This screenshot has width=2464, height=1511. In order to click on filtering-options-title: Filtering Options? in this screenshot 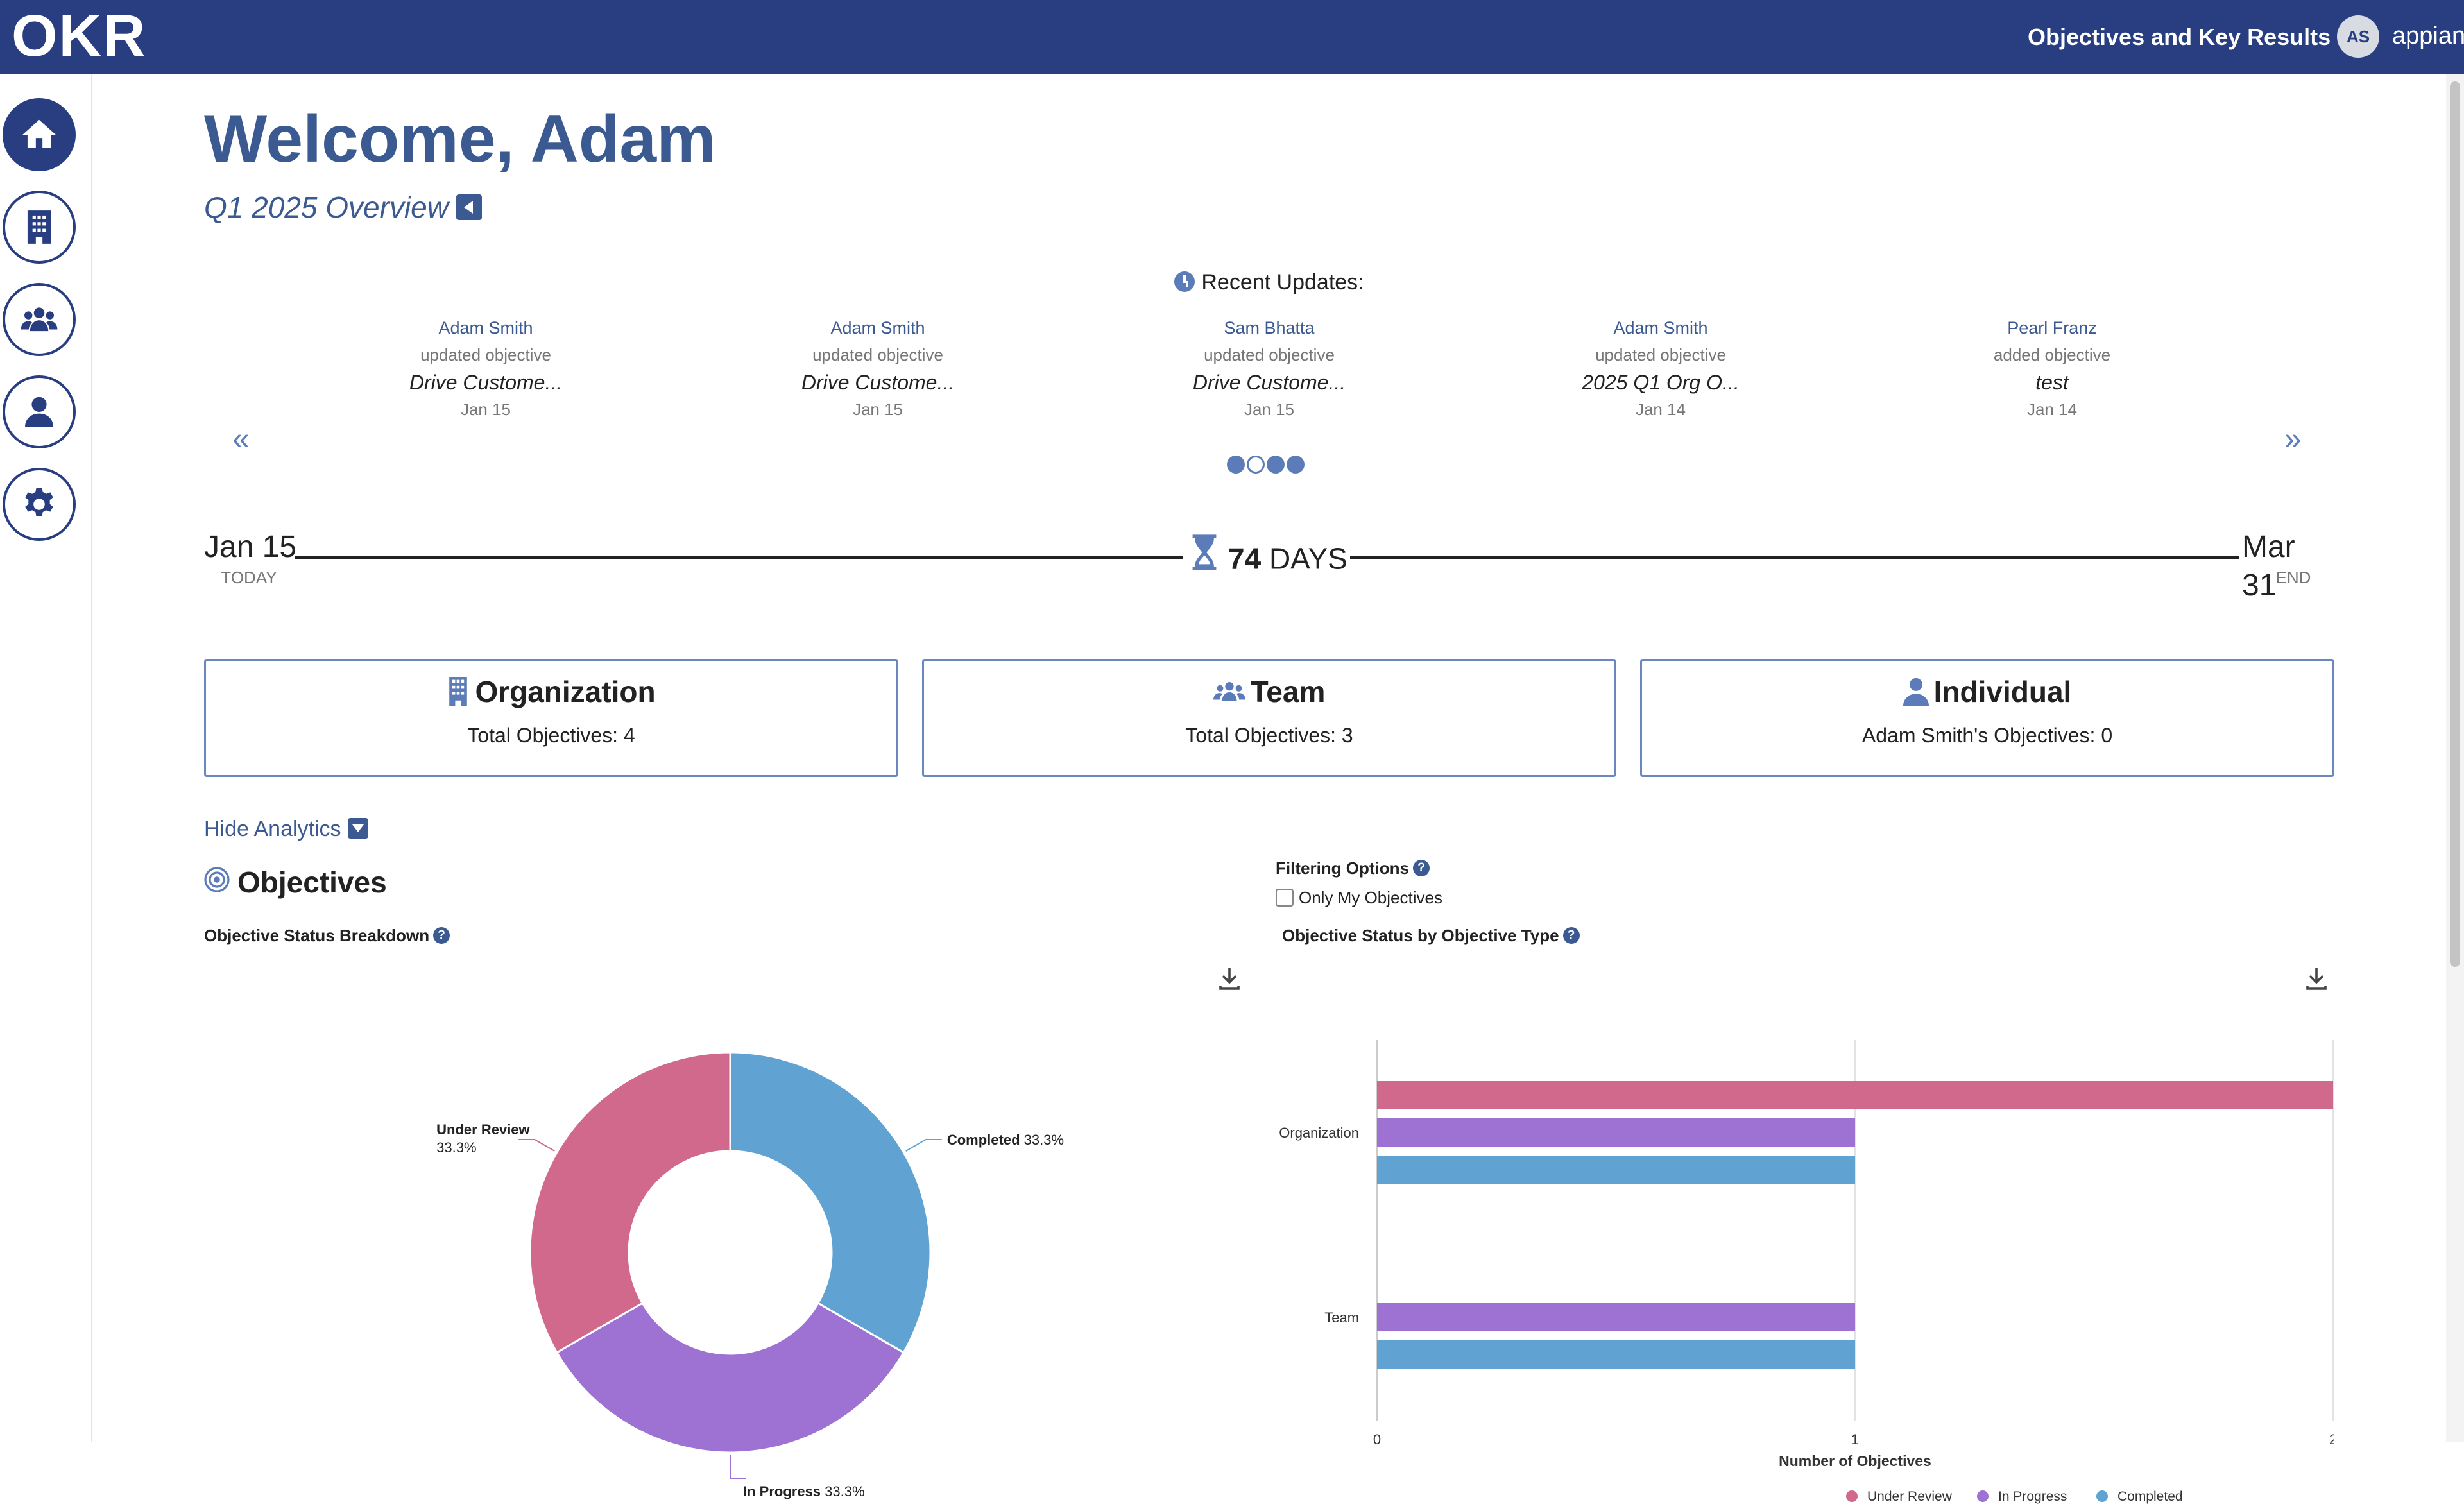, I will do `click(1353, 868)`.